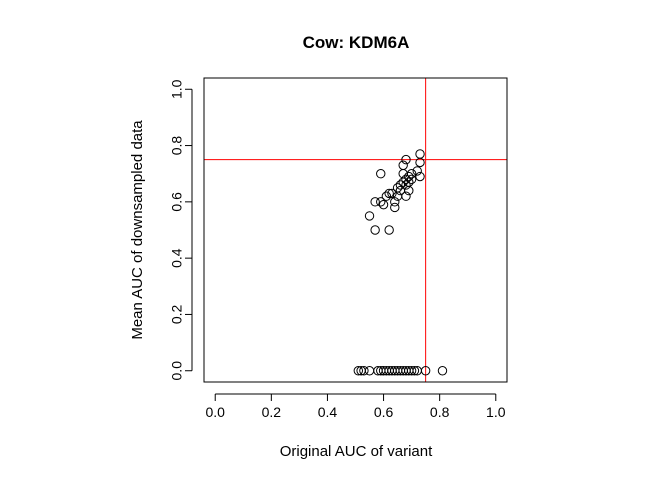 The image size is (672, 480). What do you see at coordinates (177, 146) in the screenshot?
I see `y-tick-label: 0.8` at bounding box center [177, 146].